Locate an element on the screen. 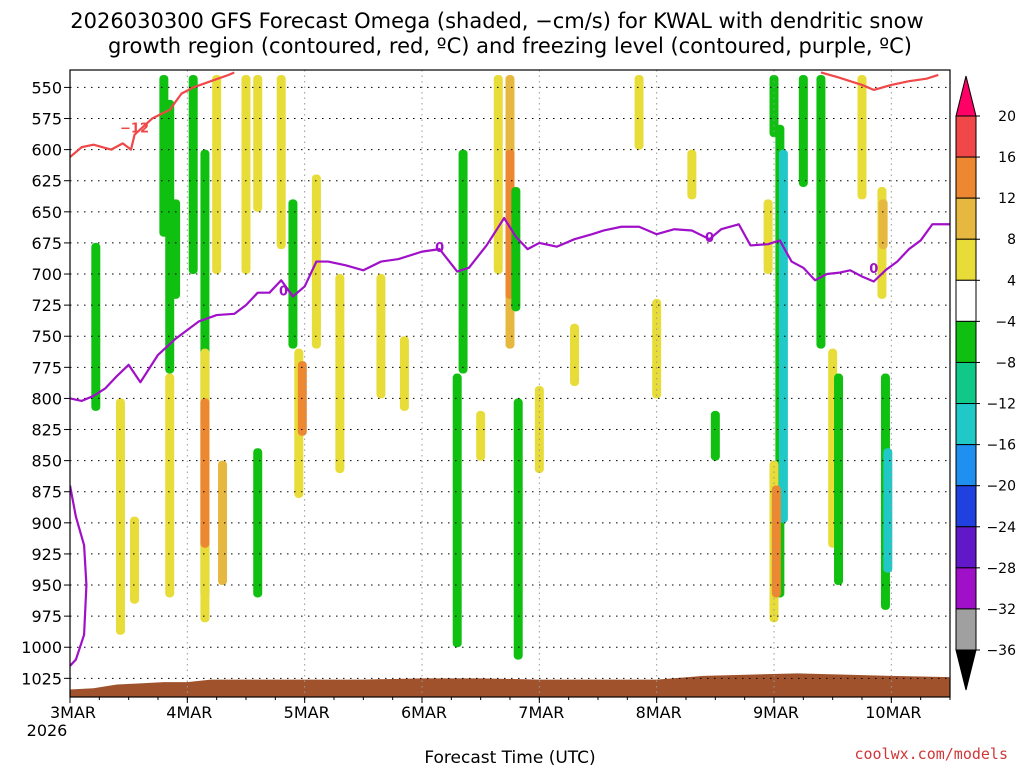 The height and width of the screenshot is (768, 1024). x-tick-label: 7MAR is located at coordinates (541, 712).